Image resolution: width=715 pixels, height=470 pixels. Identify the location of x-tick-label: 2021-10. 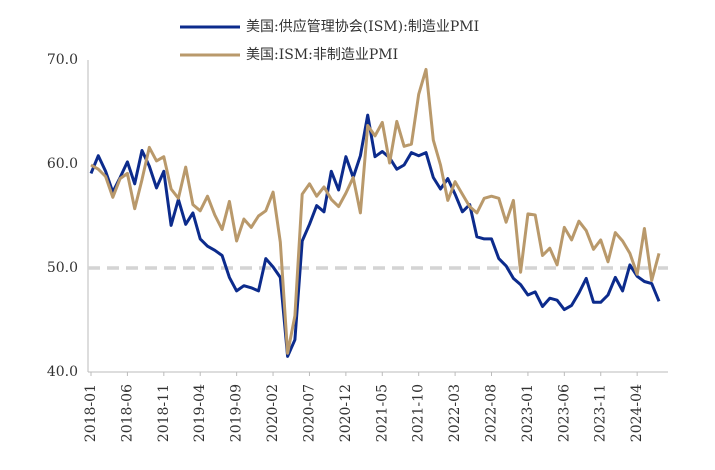
(419, 413).